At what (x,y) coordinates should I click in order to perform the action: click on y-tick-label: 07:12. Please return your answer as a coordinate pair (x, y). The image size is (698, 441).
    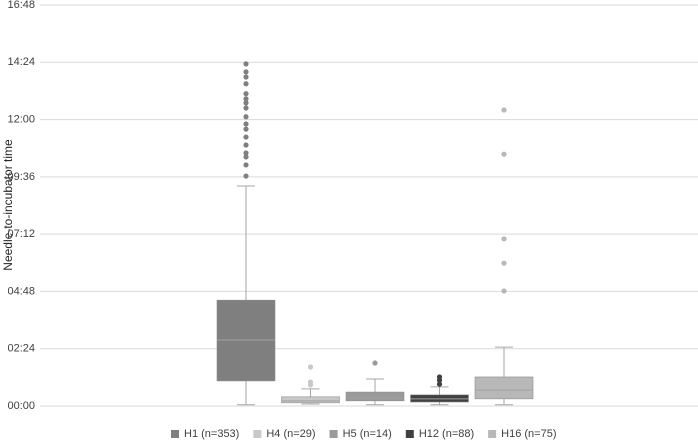
    Looking at the image, I should click on (21, 234).